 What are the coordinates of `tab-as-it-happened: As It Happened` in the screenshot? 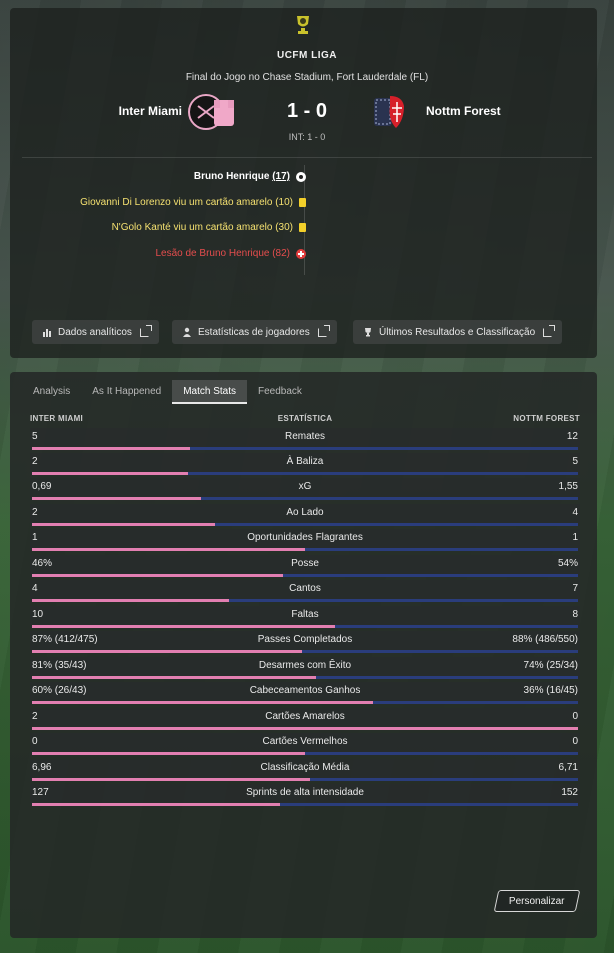 It's located at (127, 391).